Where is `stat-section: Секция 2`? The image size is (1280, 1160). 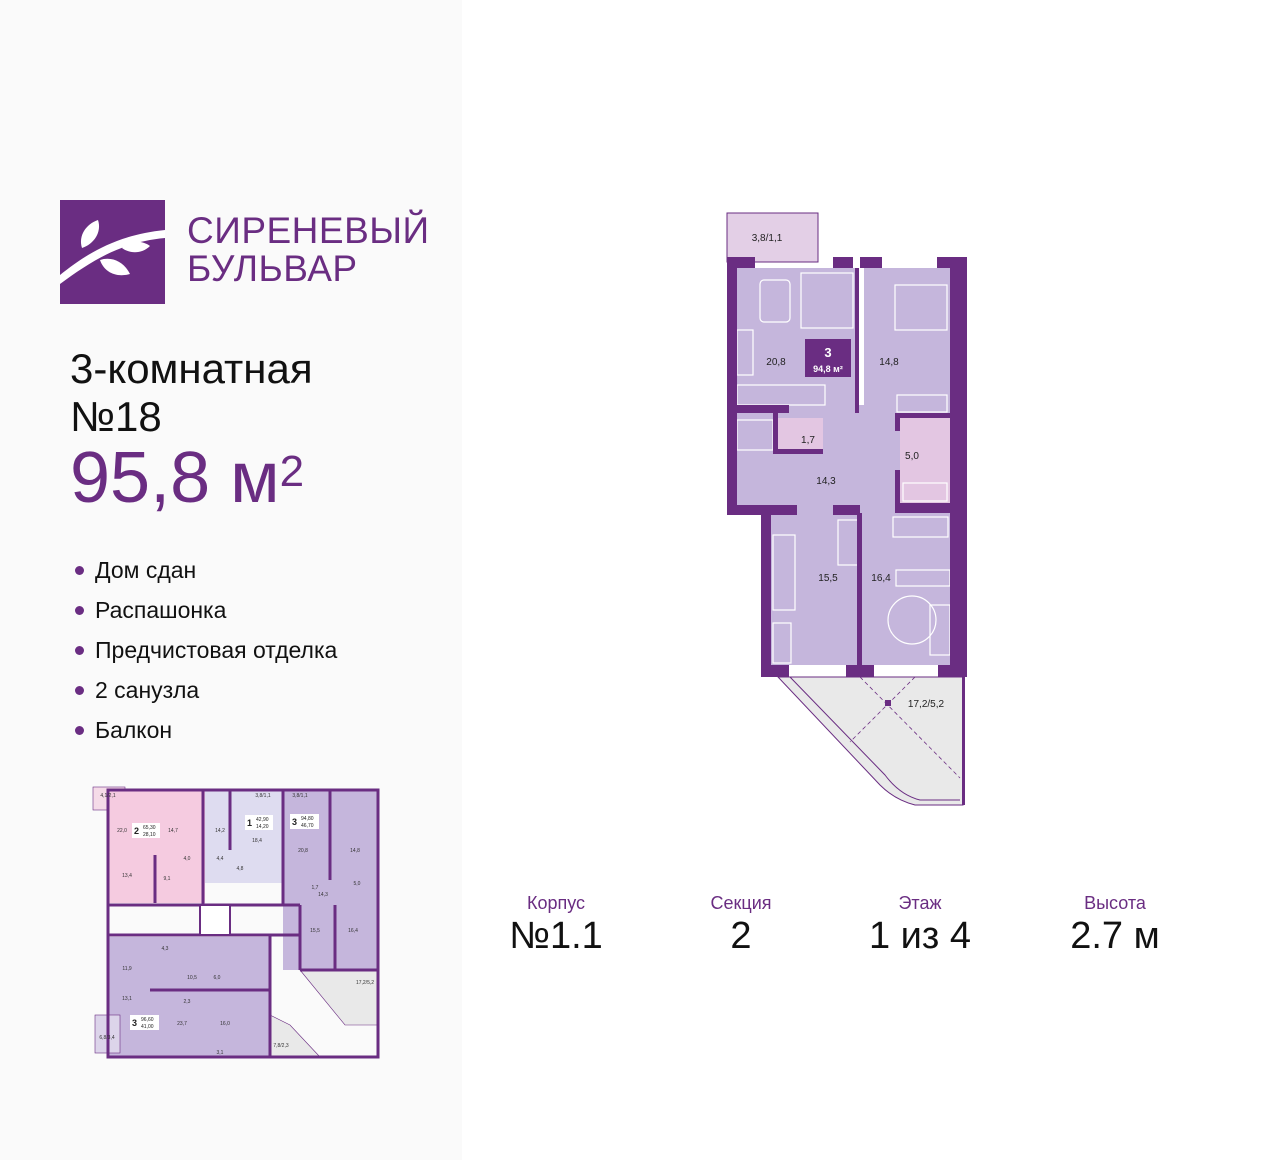 stat-section: Секция 2 is located at coordinates (741, 925).